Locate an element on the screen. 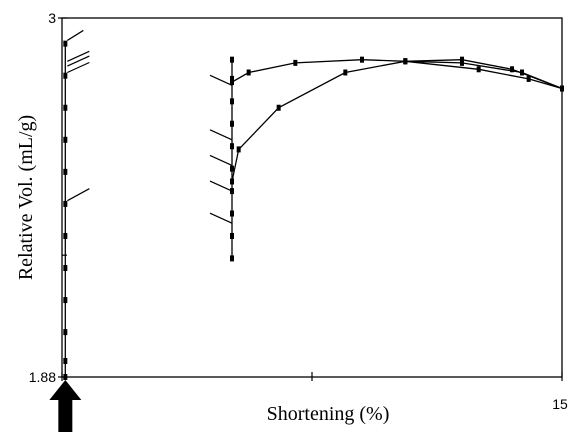  y-axis-label: Relative Vol. (mL/g) is located at coordinates (26, 197).